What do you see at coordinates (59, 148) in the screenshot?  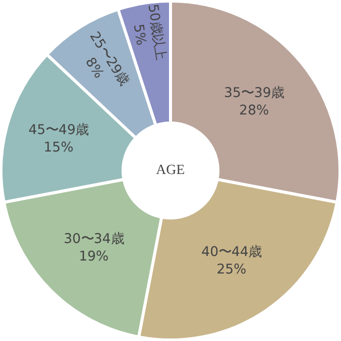 I see `data-label: 15%` at bounding box center [59, 148].